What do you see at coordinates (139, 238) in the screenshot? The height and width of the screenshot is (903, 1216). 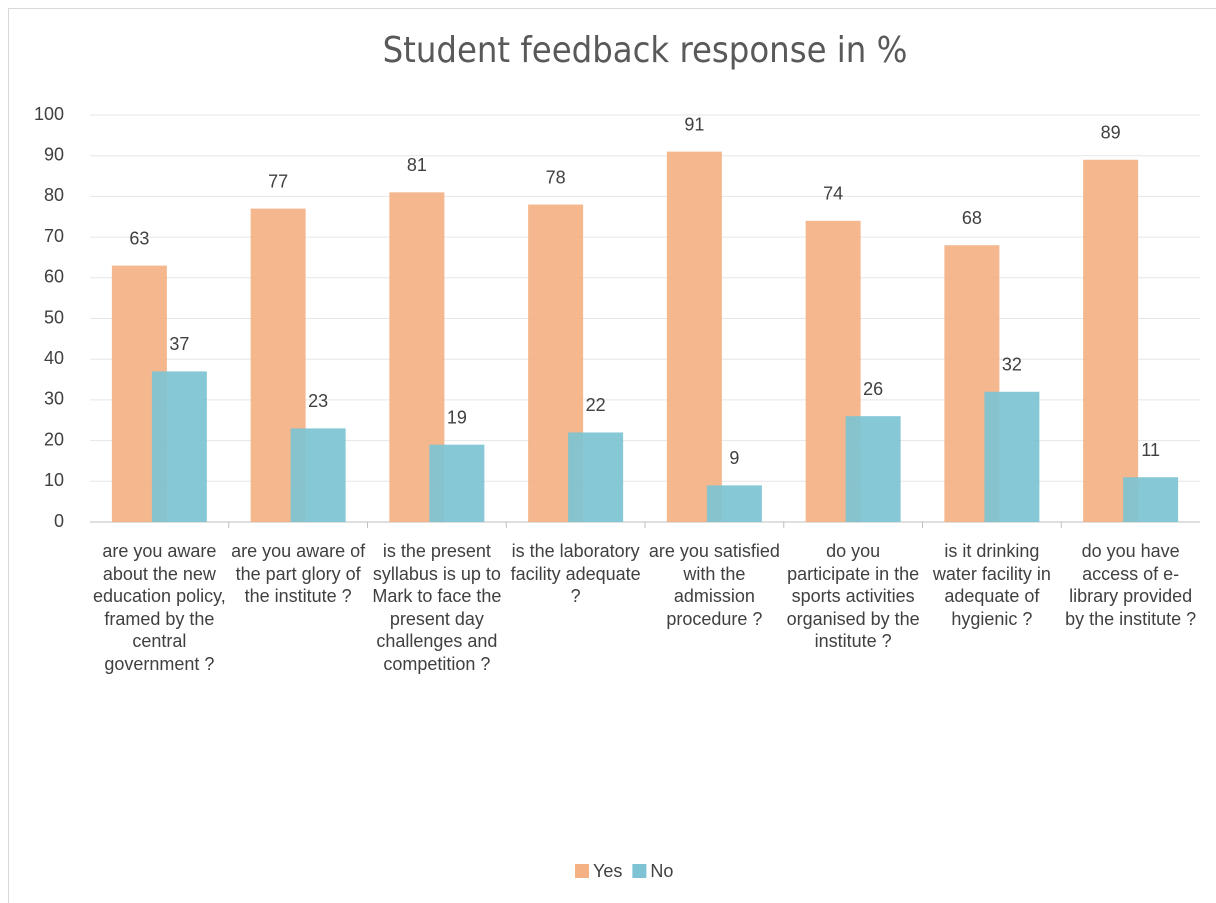 I see `data-label: 63` at bounding box center [139, 238].